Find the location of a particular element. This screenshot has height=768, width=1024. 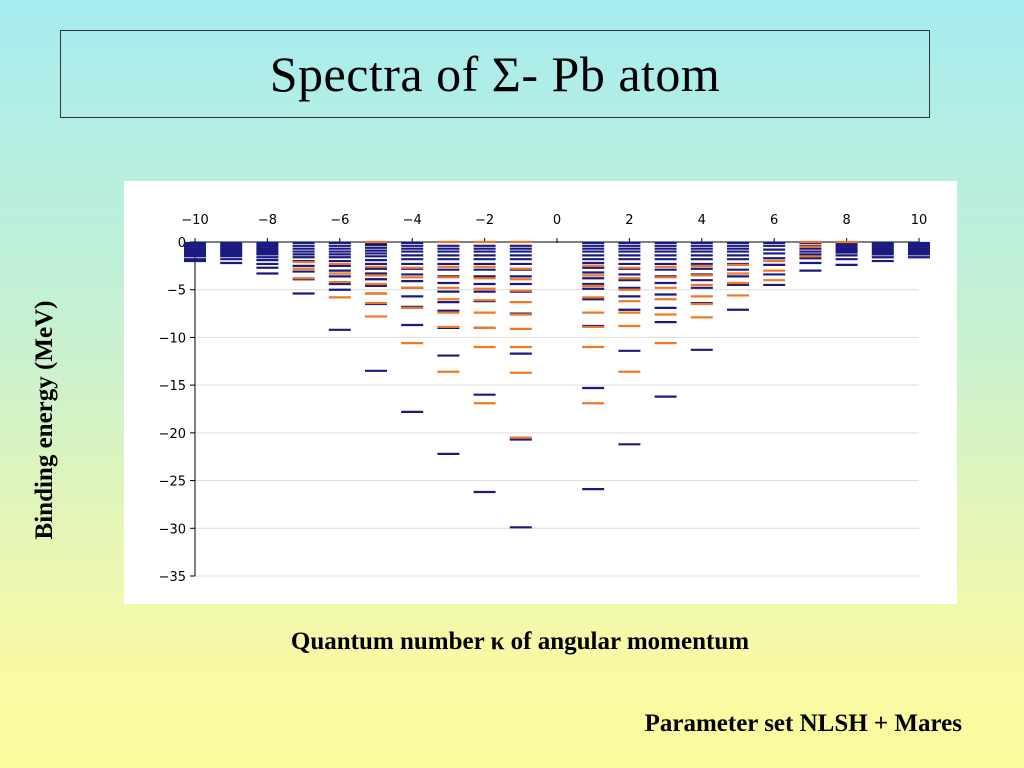

y-tick-label: −10 is located at coordinates (172, 338).